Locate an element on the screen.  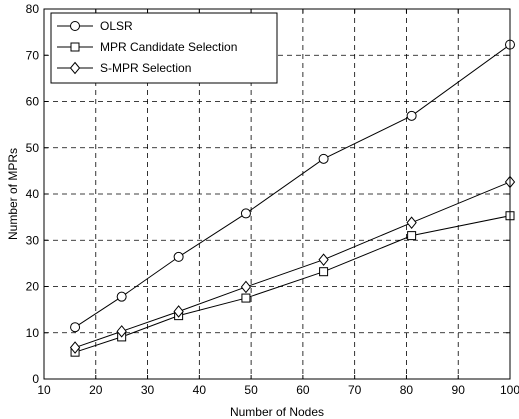
x-axis-label: Number of Nodes is located at coordinates (277, 412).